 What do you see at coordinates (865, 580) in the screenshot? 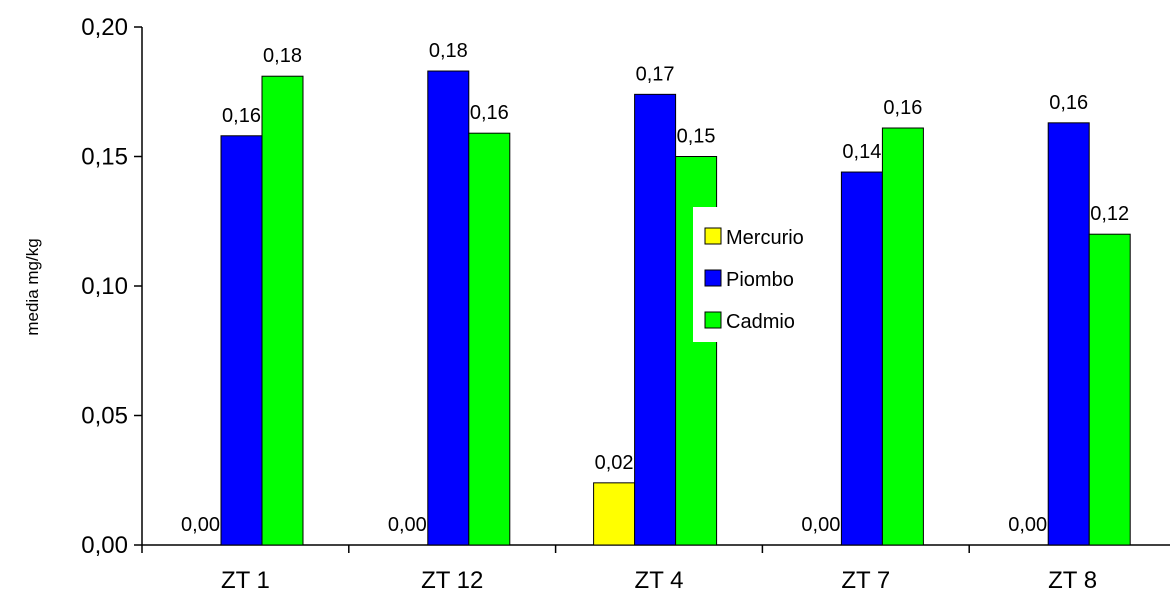
I see `x-tick-label: ZT 7` at bounding box center [865, 580].